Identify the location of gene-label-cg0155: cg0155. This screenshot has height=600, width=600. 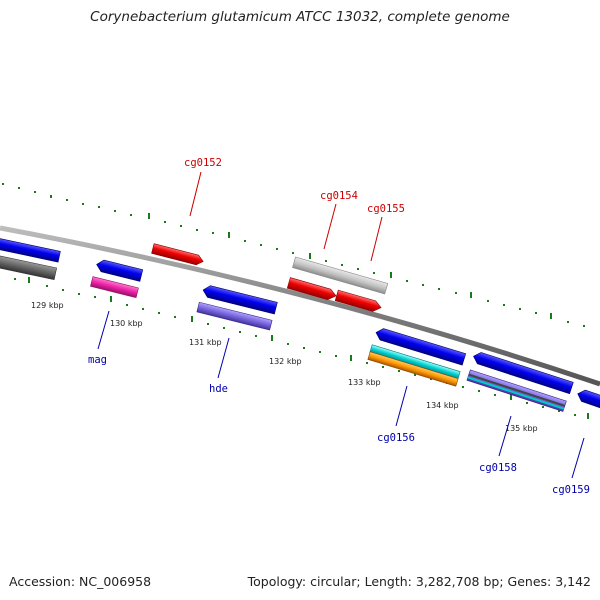
(386, 209).